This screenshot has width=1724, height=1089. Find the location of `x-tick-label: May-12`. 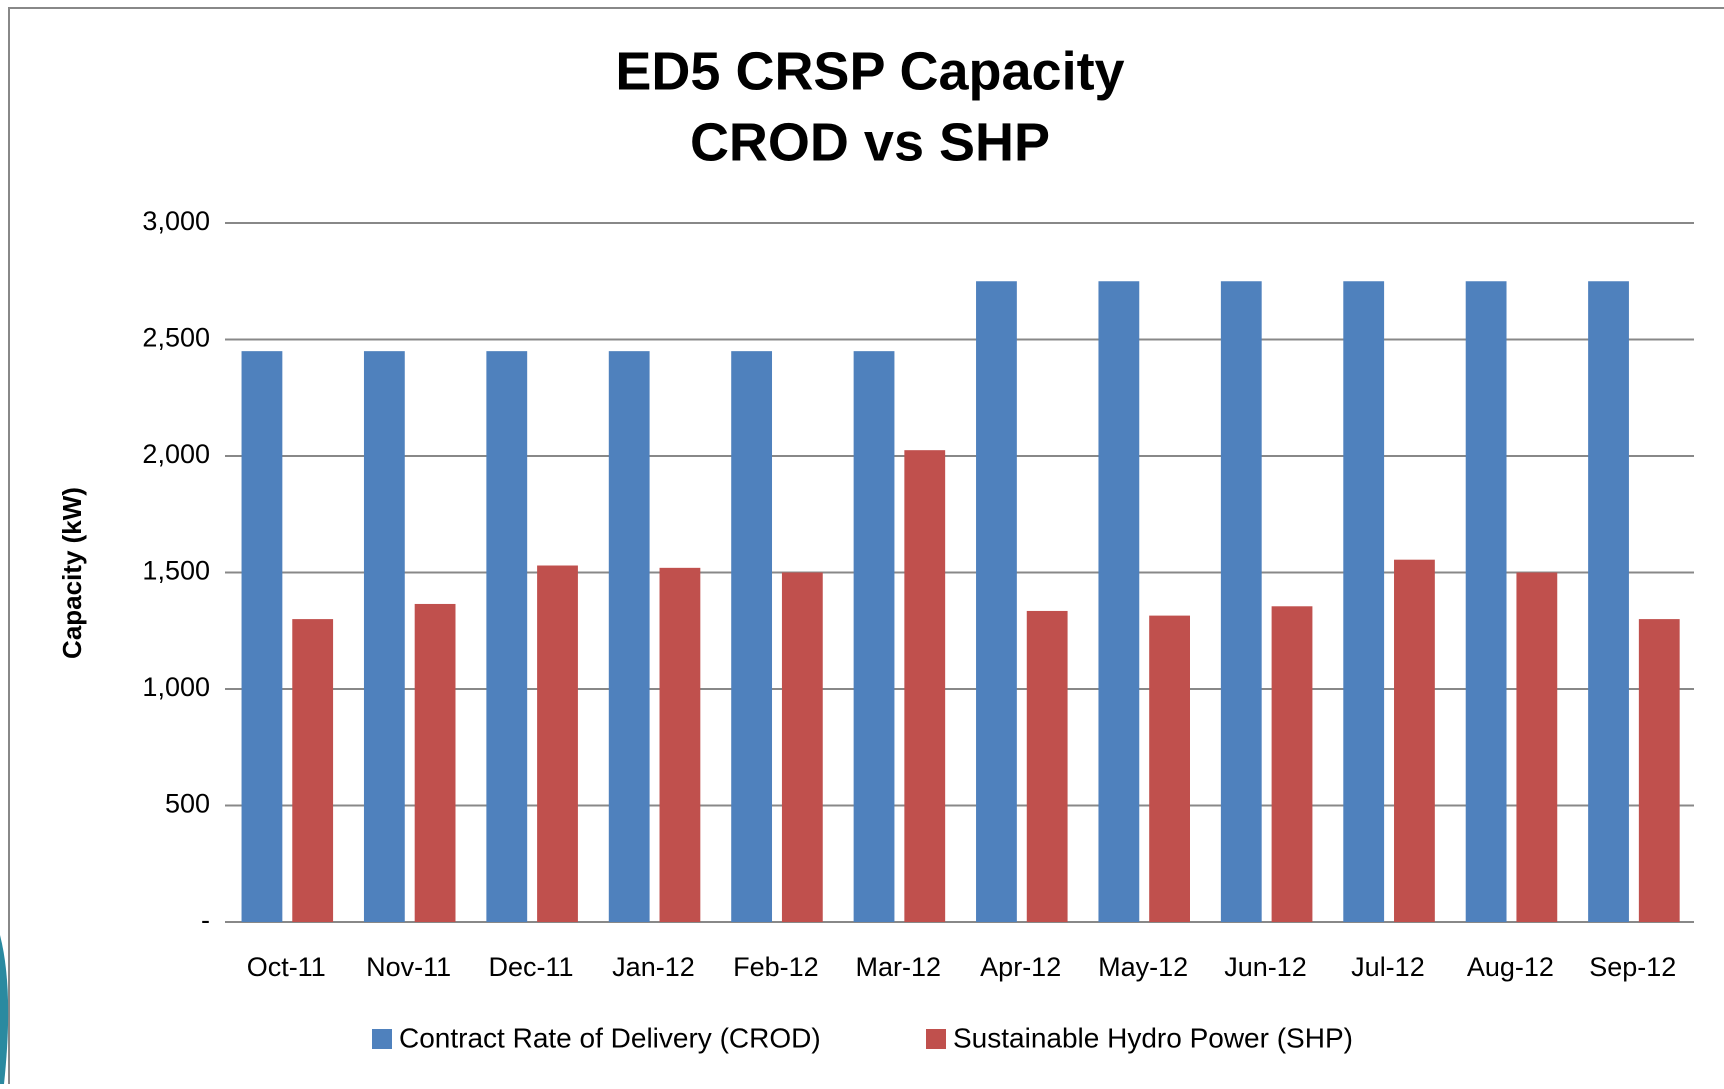

x-tick-label: May-12 is located at coordinates (1143, 967).